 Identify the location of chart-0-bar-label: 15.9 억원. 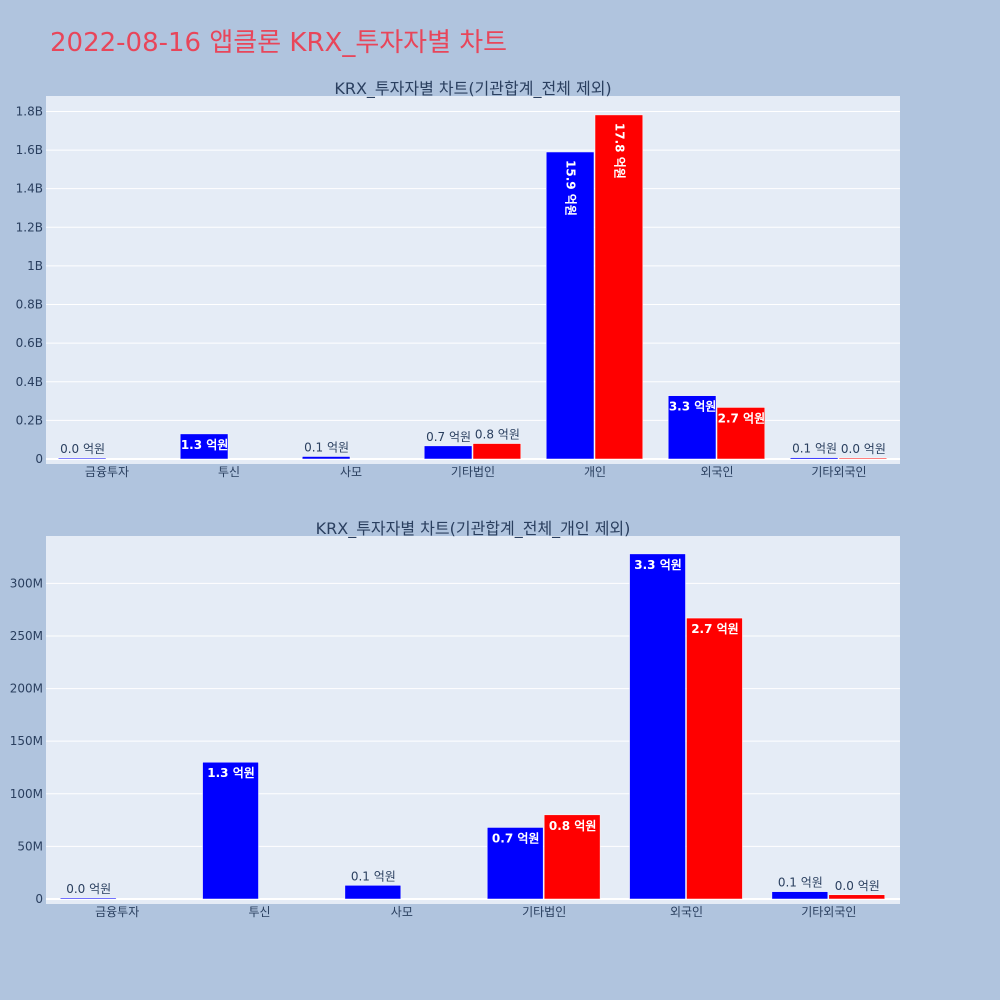
(571, 188).